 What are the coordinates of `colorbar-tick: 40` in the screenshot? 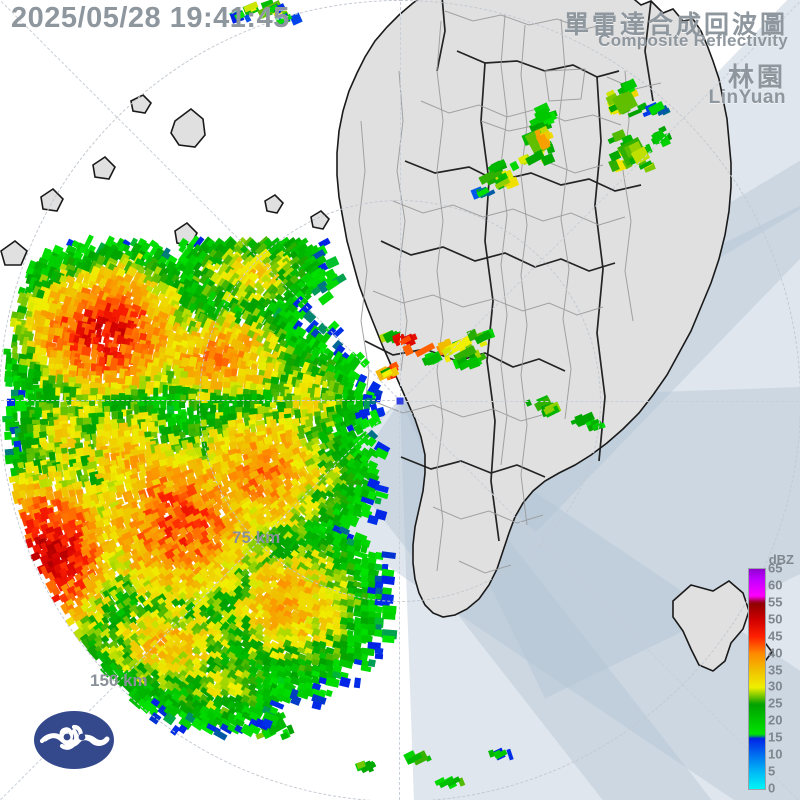 It's located at (775, 653).